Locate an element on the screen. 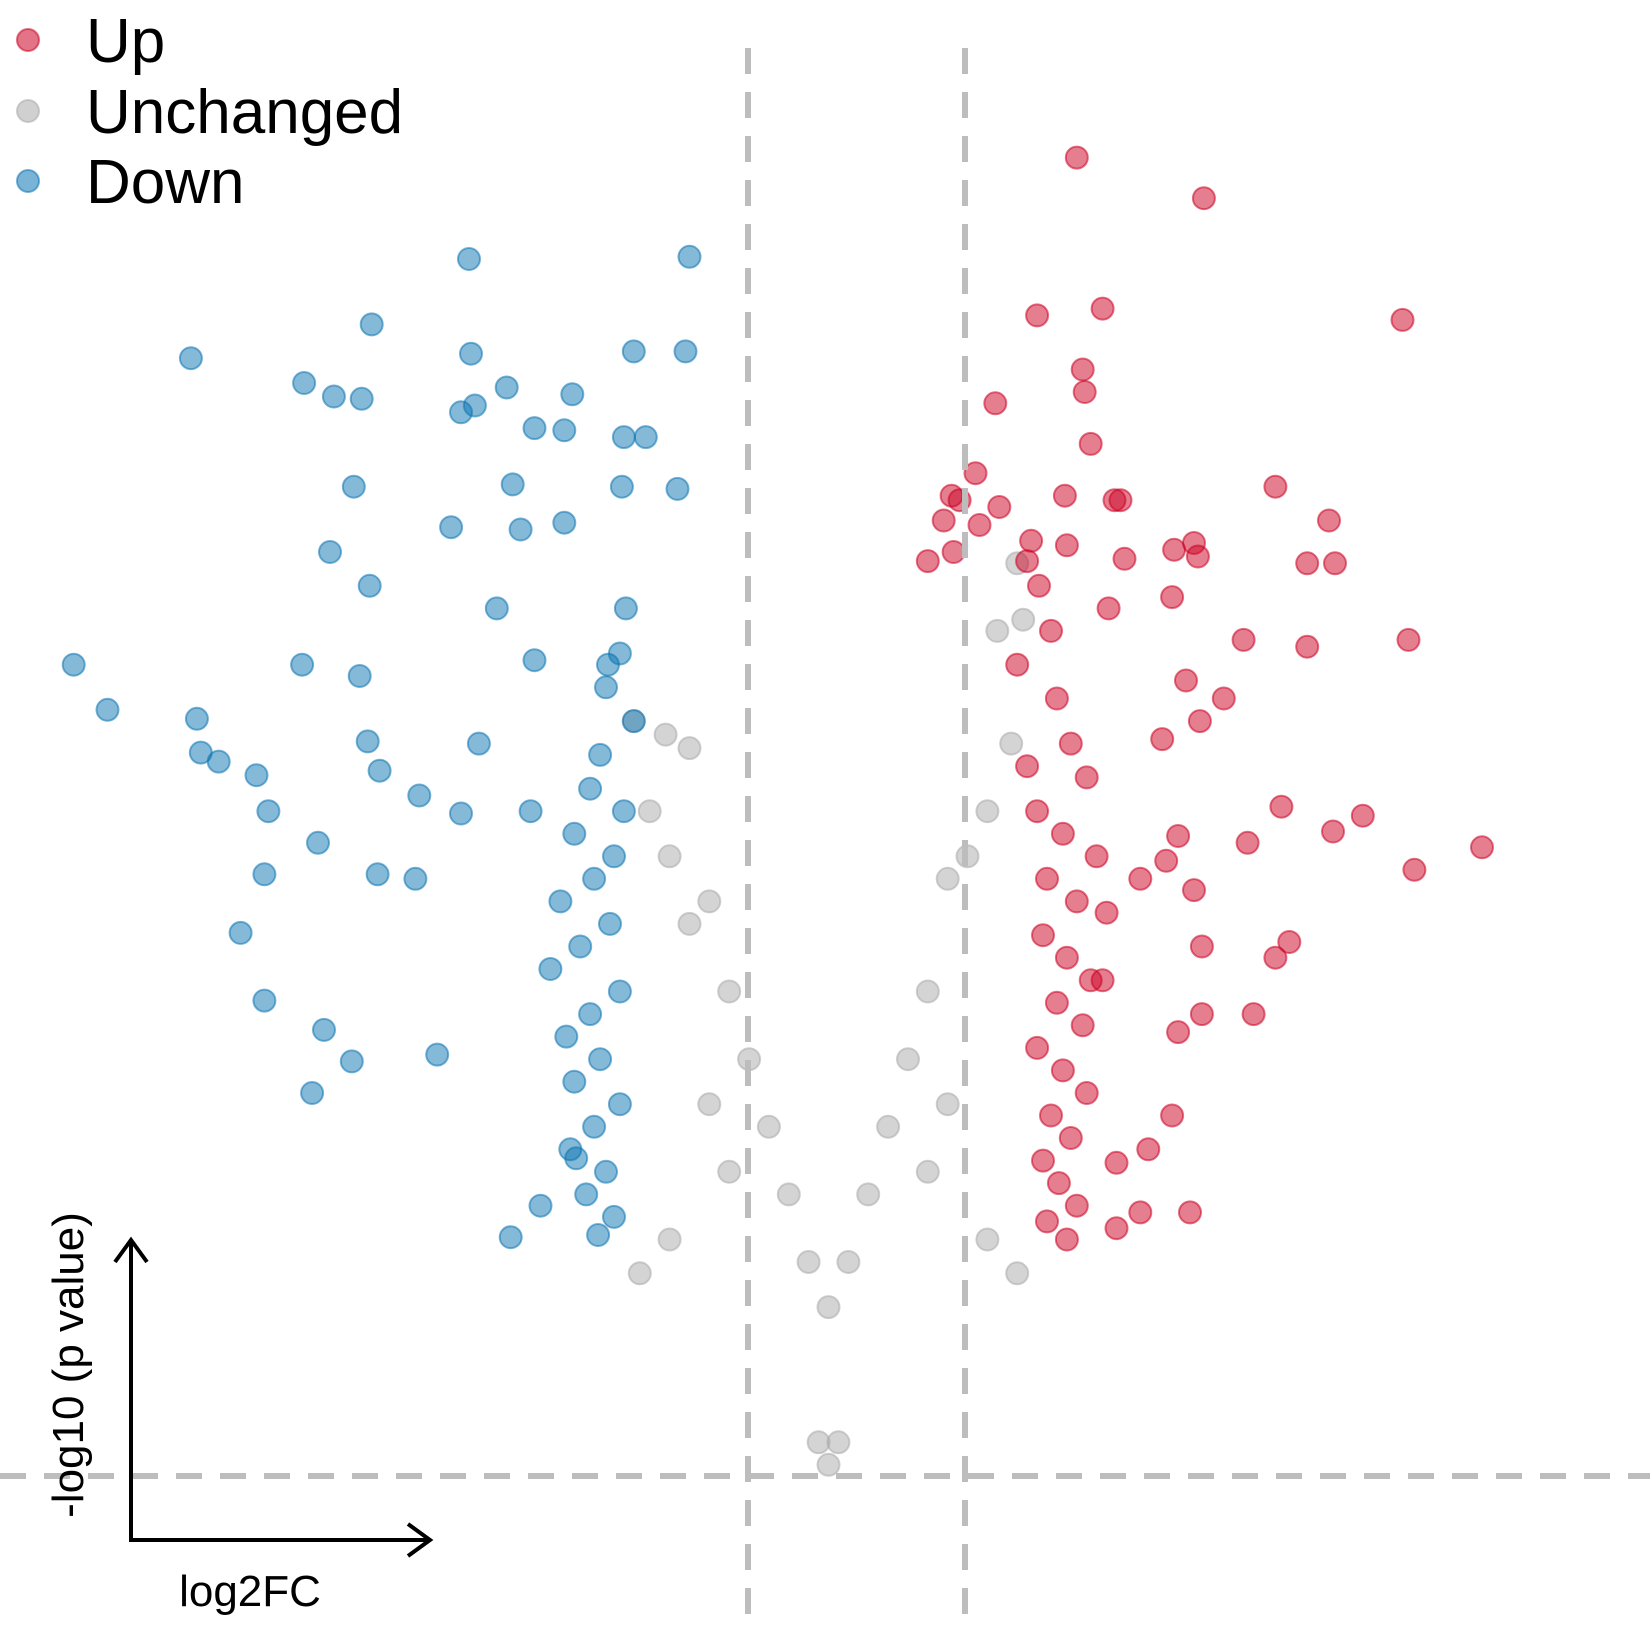  legend-item-down: Down is located at coordinates (130, 182).